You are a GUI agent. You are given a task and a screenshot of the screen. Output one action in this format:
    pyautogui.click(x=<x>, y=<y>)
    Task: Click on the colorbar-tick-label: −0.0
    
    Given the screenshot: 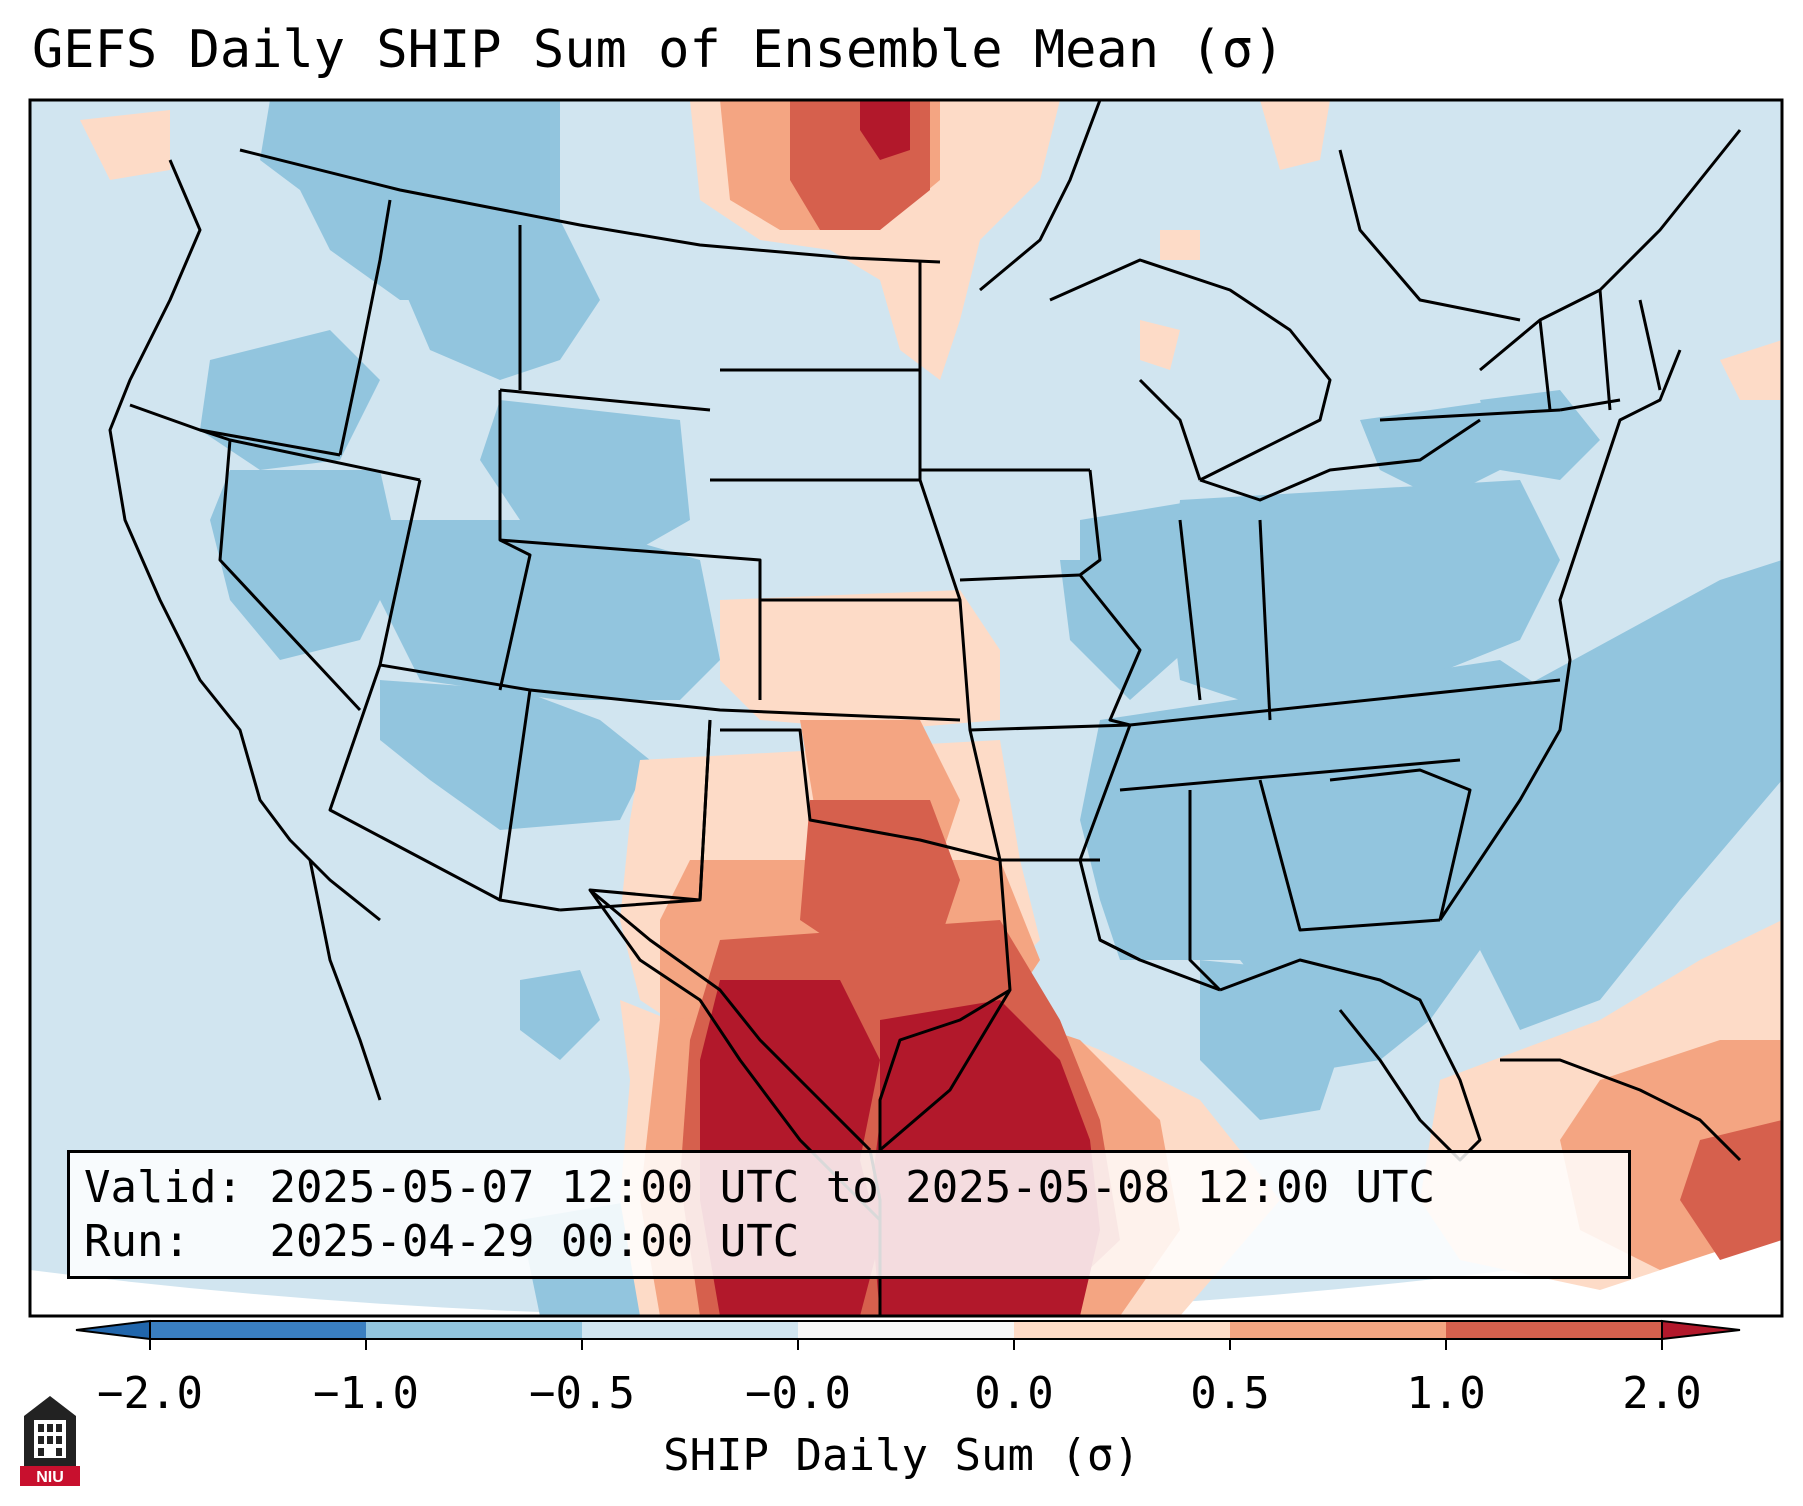 What is the action you would take?
    pyautogui.click(x=798, y=1393)
    